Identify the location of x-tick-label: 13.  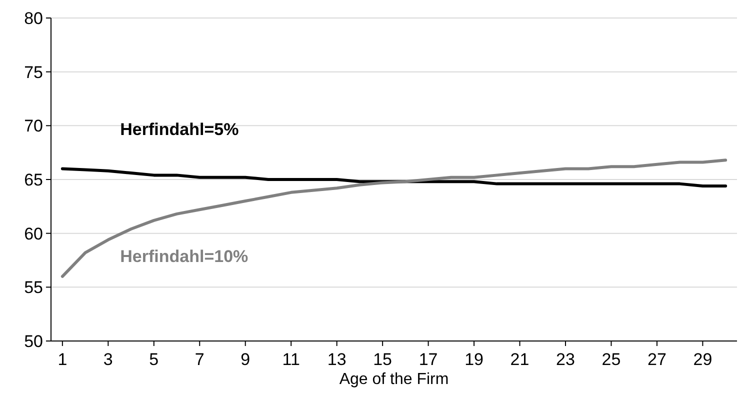
(336, 359).